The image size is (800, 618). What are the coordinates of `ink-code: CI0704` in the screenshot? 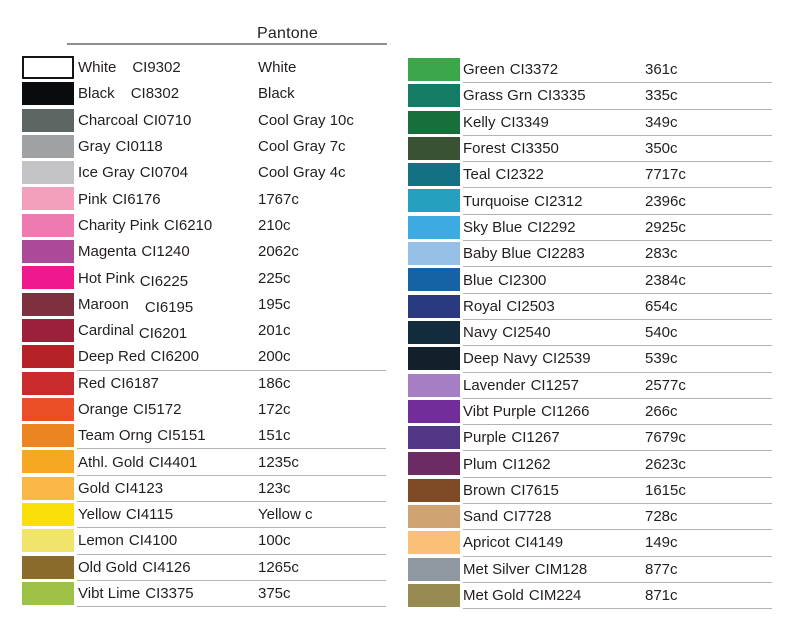 It's located at (164, 173).